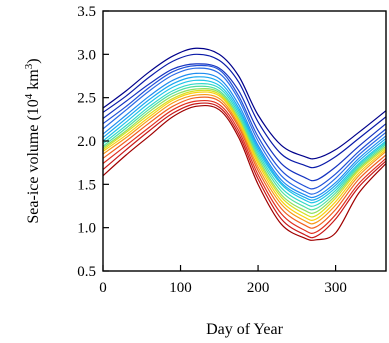 This screenshot has height=343, width=389. What do you see at coordinates (86, 55) in the screenshot?
I see `y-tick-label-3: 3.0` at bounding box center [86, 55].